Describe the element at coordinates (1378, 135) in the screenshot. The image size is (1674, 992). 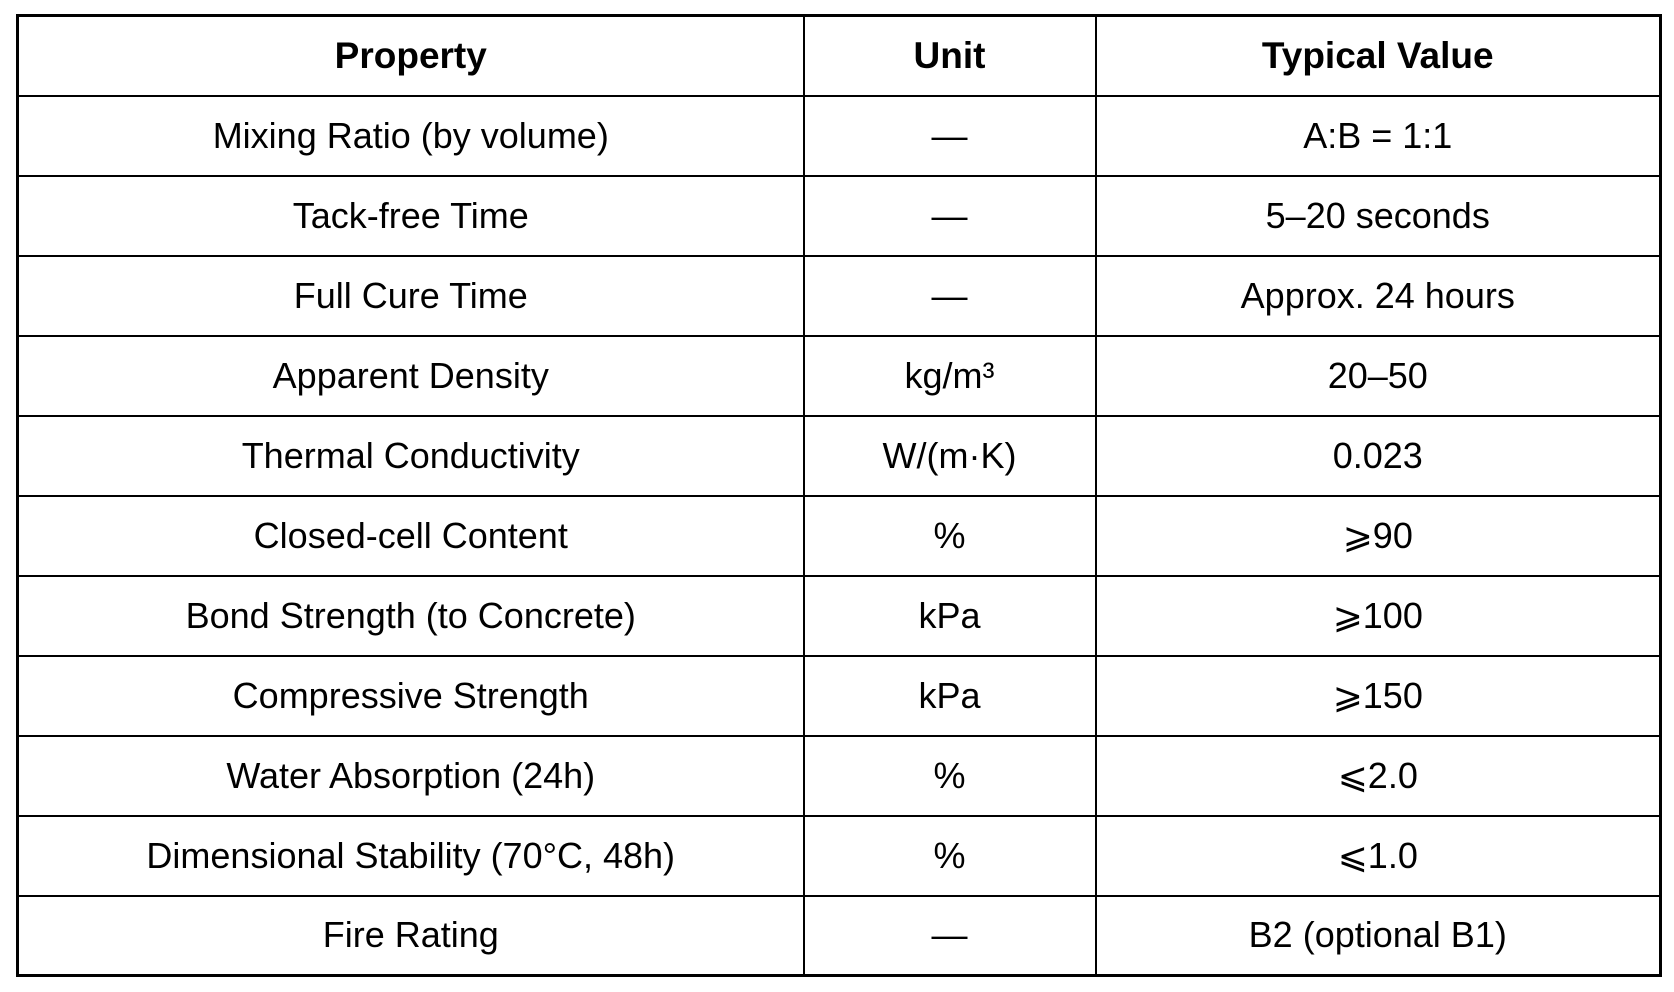
I see `value-cell: A:B = 1:1` at that location.